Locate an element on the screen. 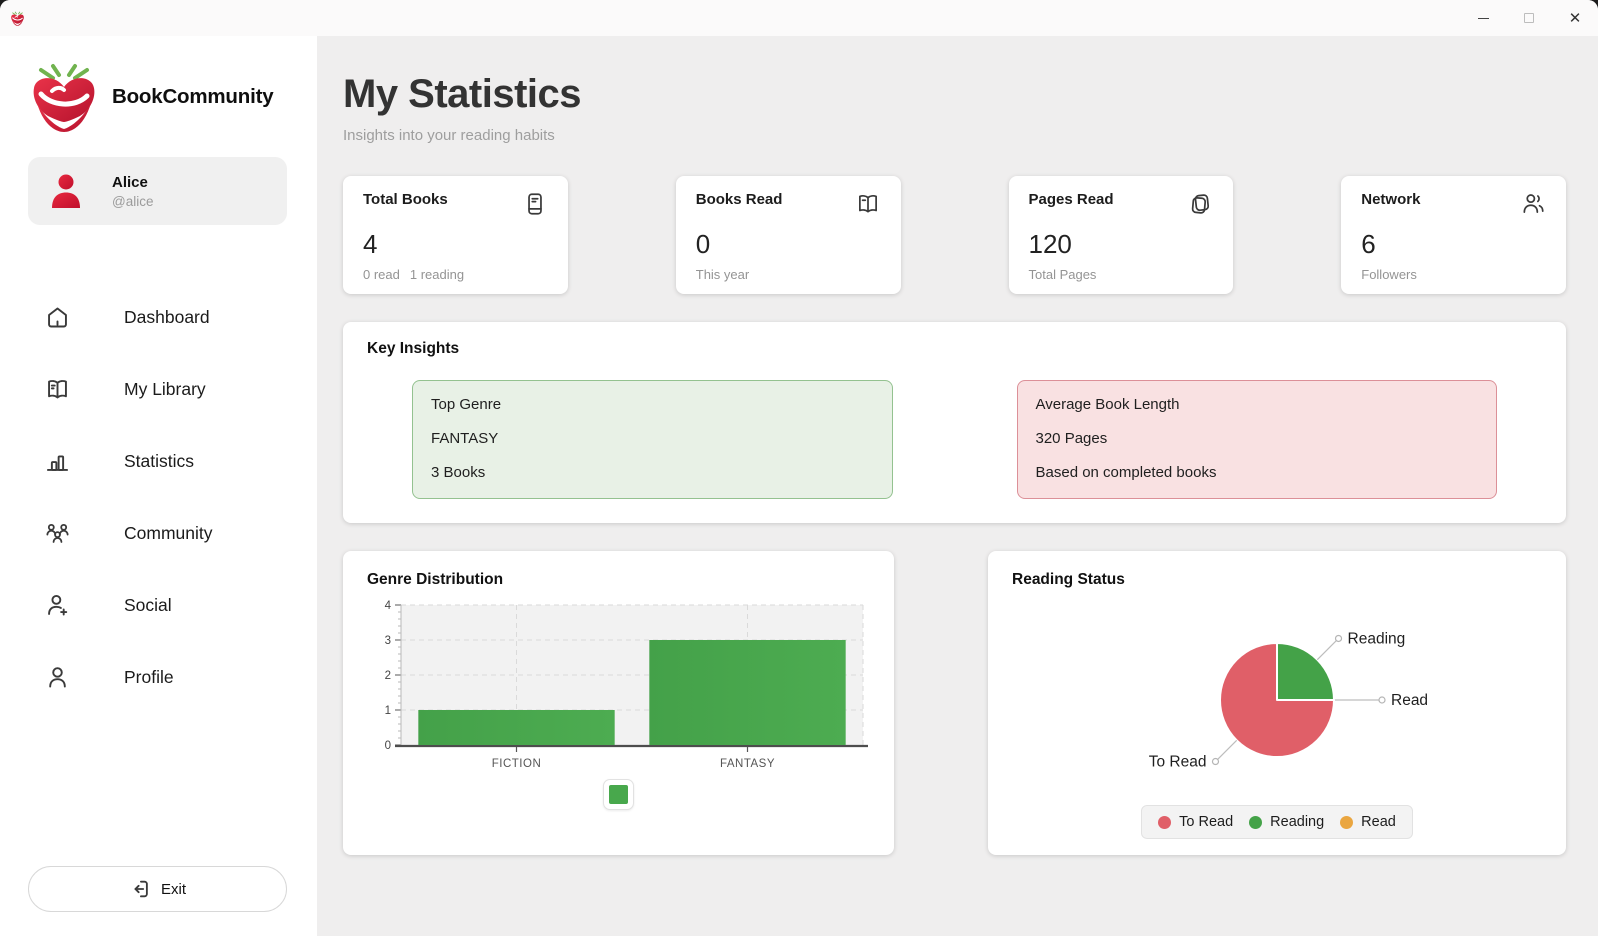 The height and width of the screenshot is (936, 1598). insight-line: Top Genre is located at coordinates (466, 404).